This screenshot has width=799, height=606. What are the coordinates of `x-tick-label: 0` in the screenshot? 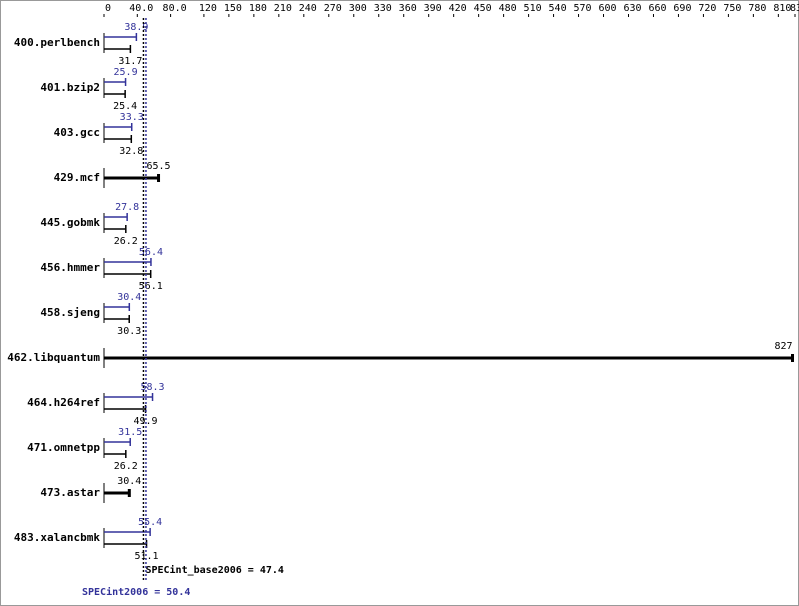 It's located at (108, 8).